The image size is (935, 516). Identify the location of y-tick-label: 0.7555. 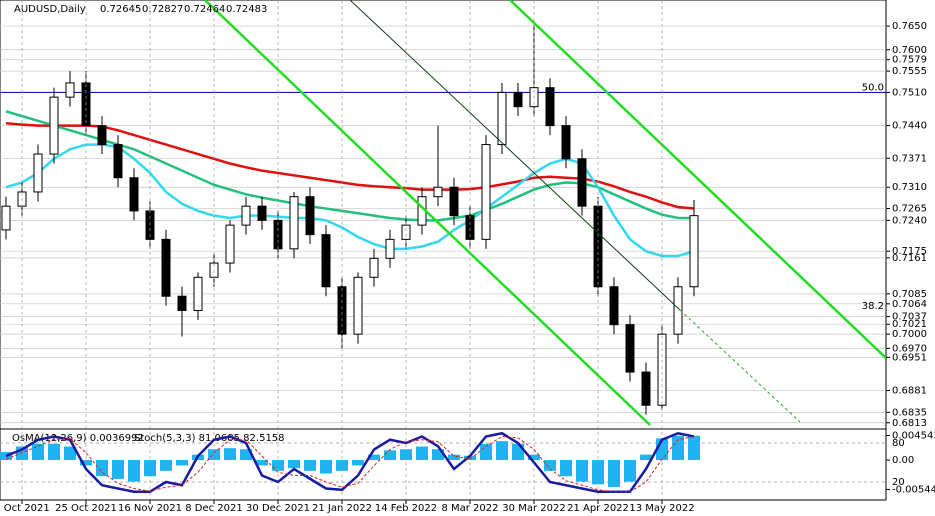
(909, 71).